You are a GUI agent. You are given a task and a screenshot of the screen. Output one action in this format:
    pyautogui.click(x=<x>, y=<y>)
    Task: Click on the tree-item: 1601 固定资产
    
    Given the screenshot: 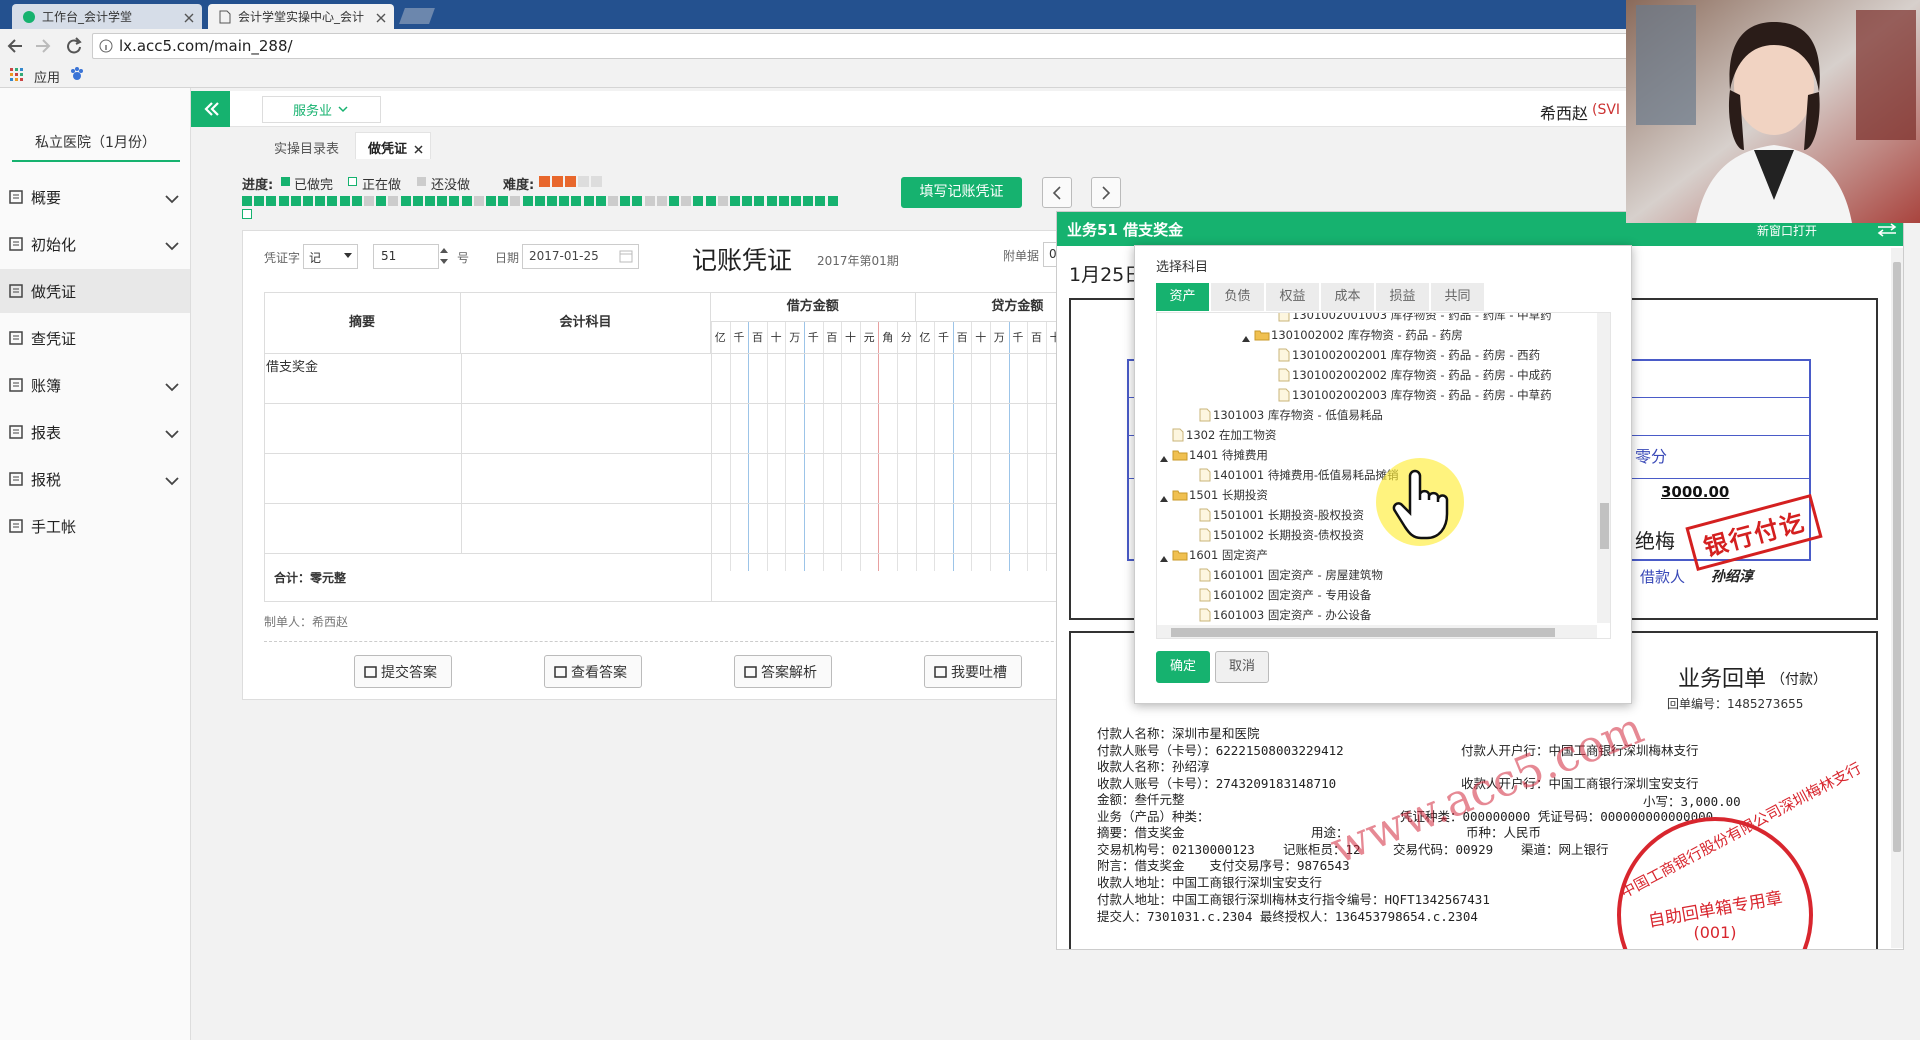 What is the action you would take?
    pyautogui.click(x=1228, y=555)
    